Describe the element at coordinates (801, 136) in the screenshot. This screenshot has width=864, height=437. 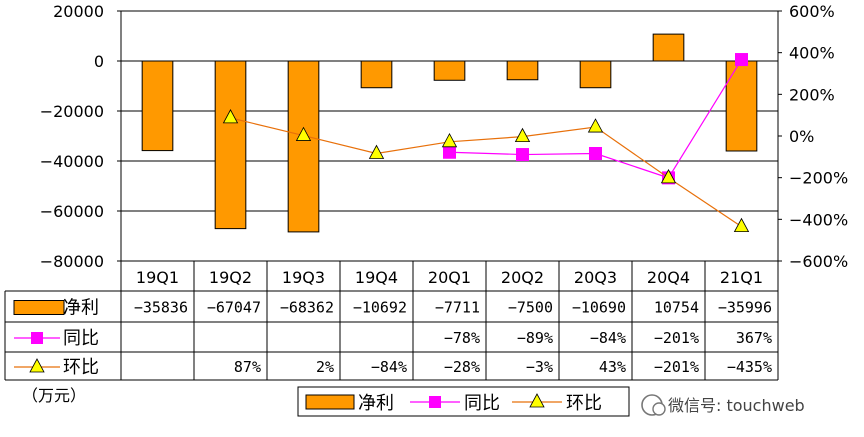
I see `right-tick-label-0: 0%` at that location.